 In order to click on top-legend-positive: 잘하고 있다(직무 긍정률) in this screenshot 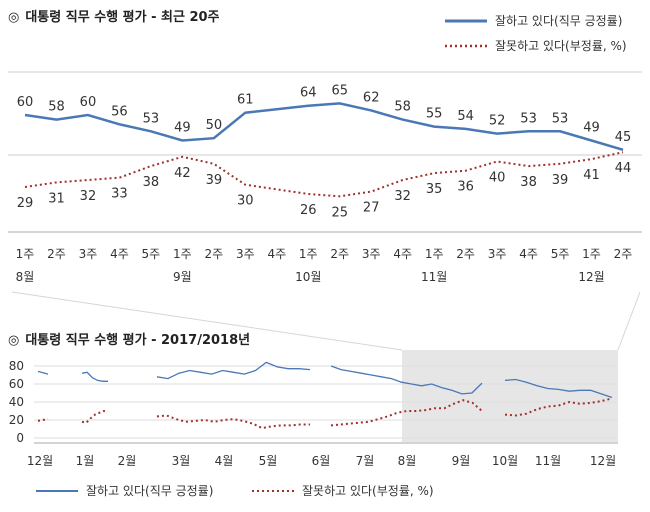, I will do `click(533, 20)`.